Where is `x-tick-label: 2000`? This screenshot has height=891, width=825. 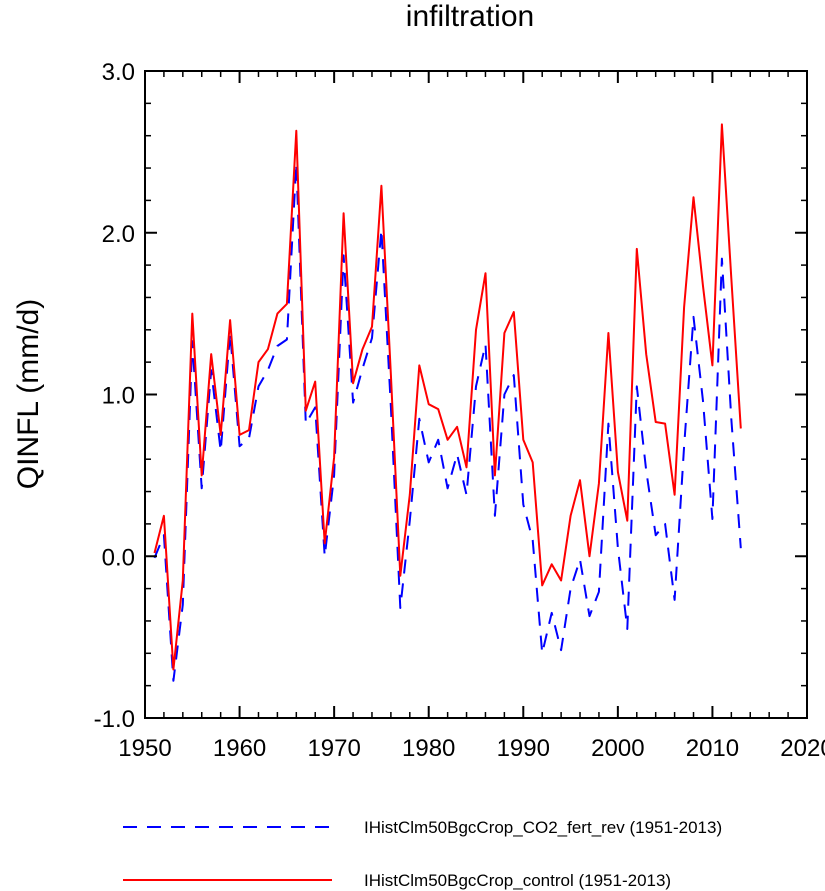
x-tick-label: 2000 is located at coordinates (617, 748).